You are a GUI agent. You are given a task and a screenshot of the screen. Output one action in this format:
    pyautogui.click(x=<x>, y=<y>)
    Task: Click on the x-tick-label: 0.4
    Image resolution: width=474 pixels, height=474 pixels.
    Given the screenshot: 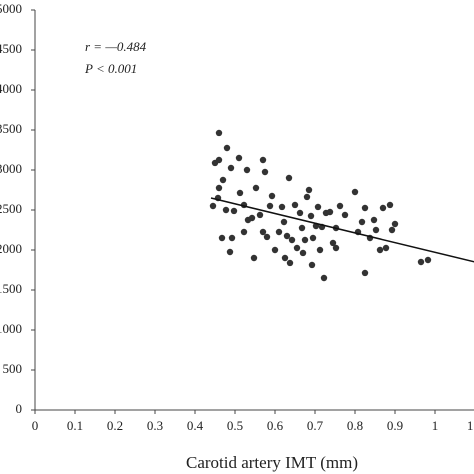 What is the action you would take?
    pyautogui.click(x=195, y=425)
    